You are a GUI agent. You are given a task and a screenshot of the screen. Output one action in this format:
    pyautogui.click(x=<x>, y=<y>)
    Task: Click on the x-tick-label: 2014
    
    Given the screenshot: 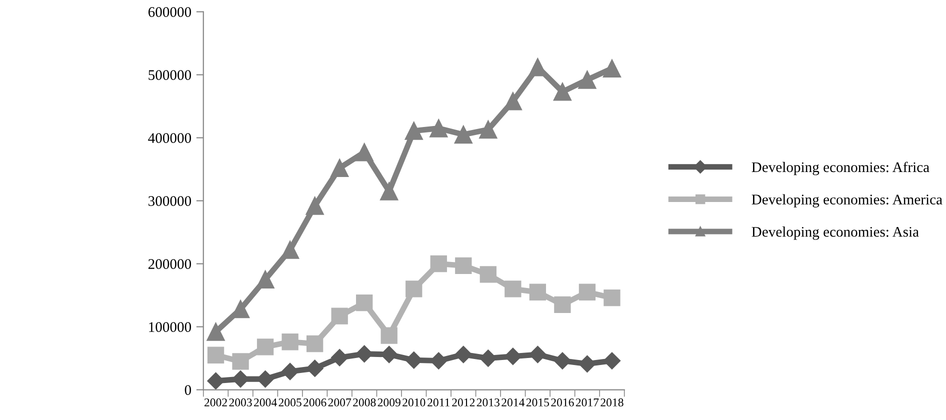 What is the action you would take?
    pyautogui.click(x=513, y=402)
    